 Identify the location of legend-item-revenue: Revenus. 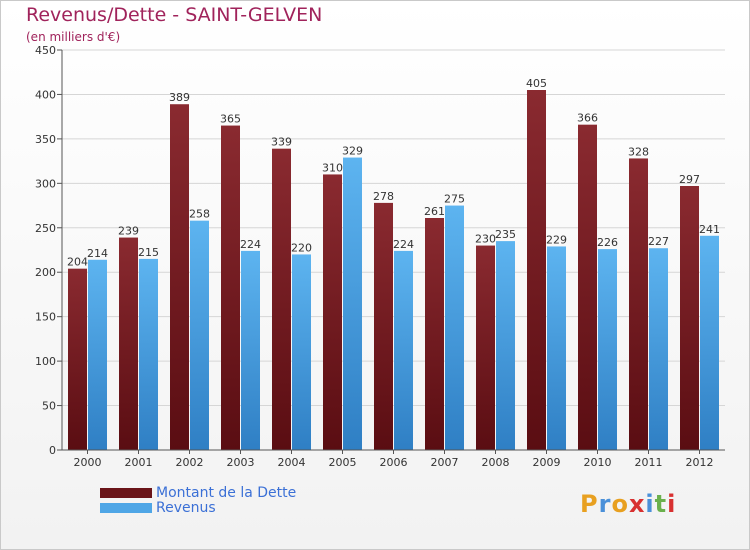
(198, 507).